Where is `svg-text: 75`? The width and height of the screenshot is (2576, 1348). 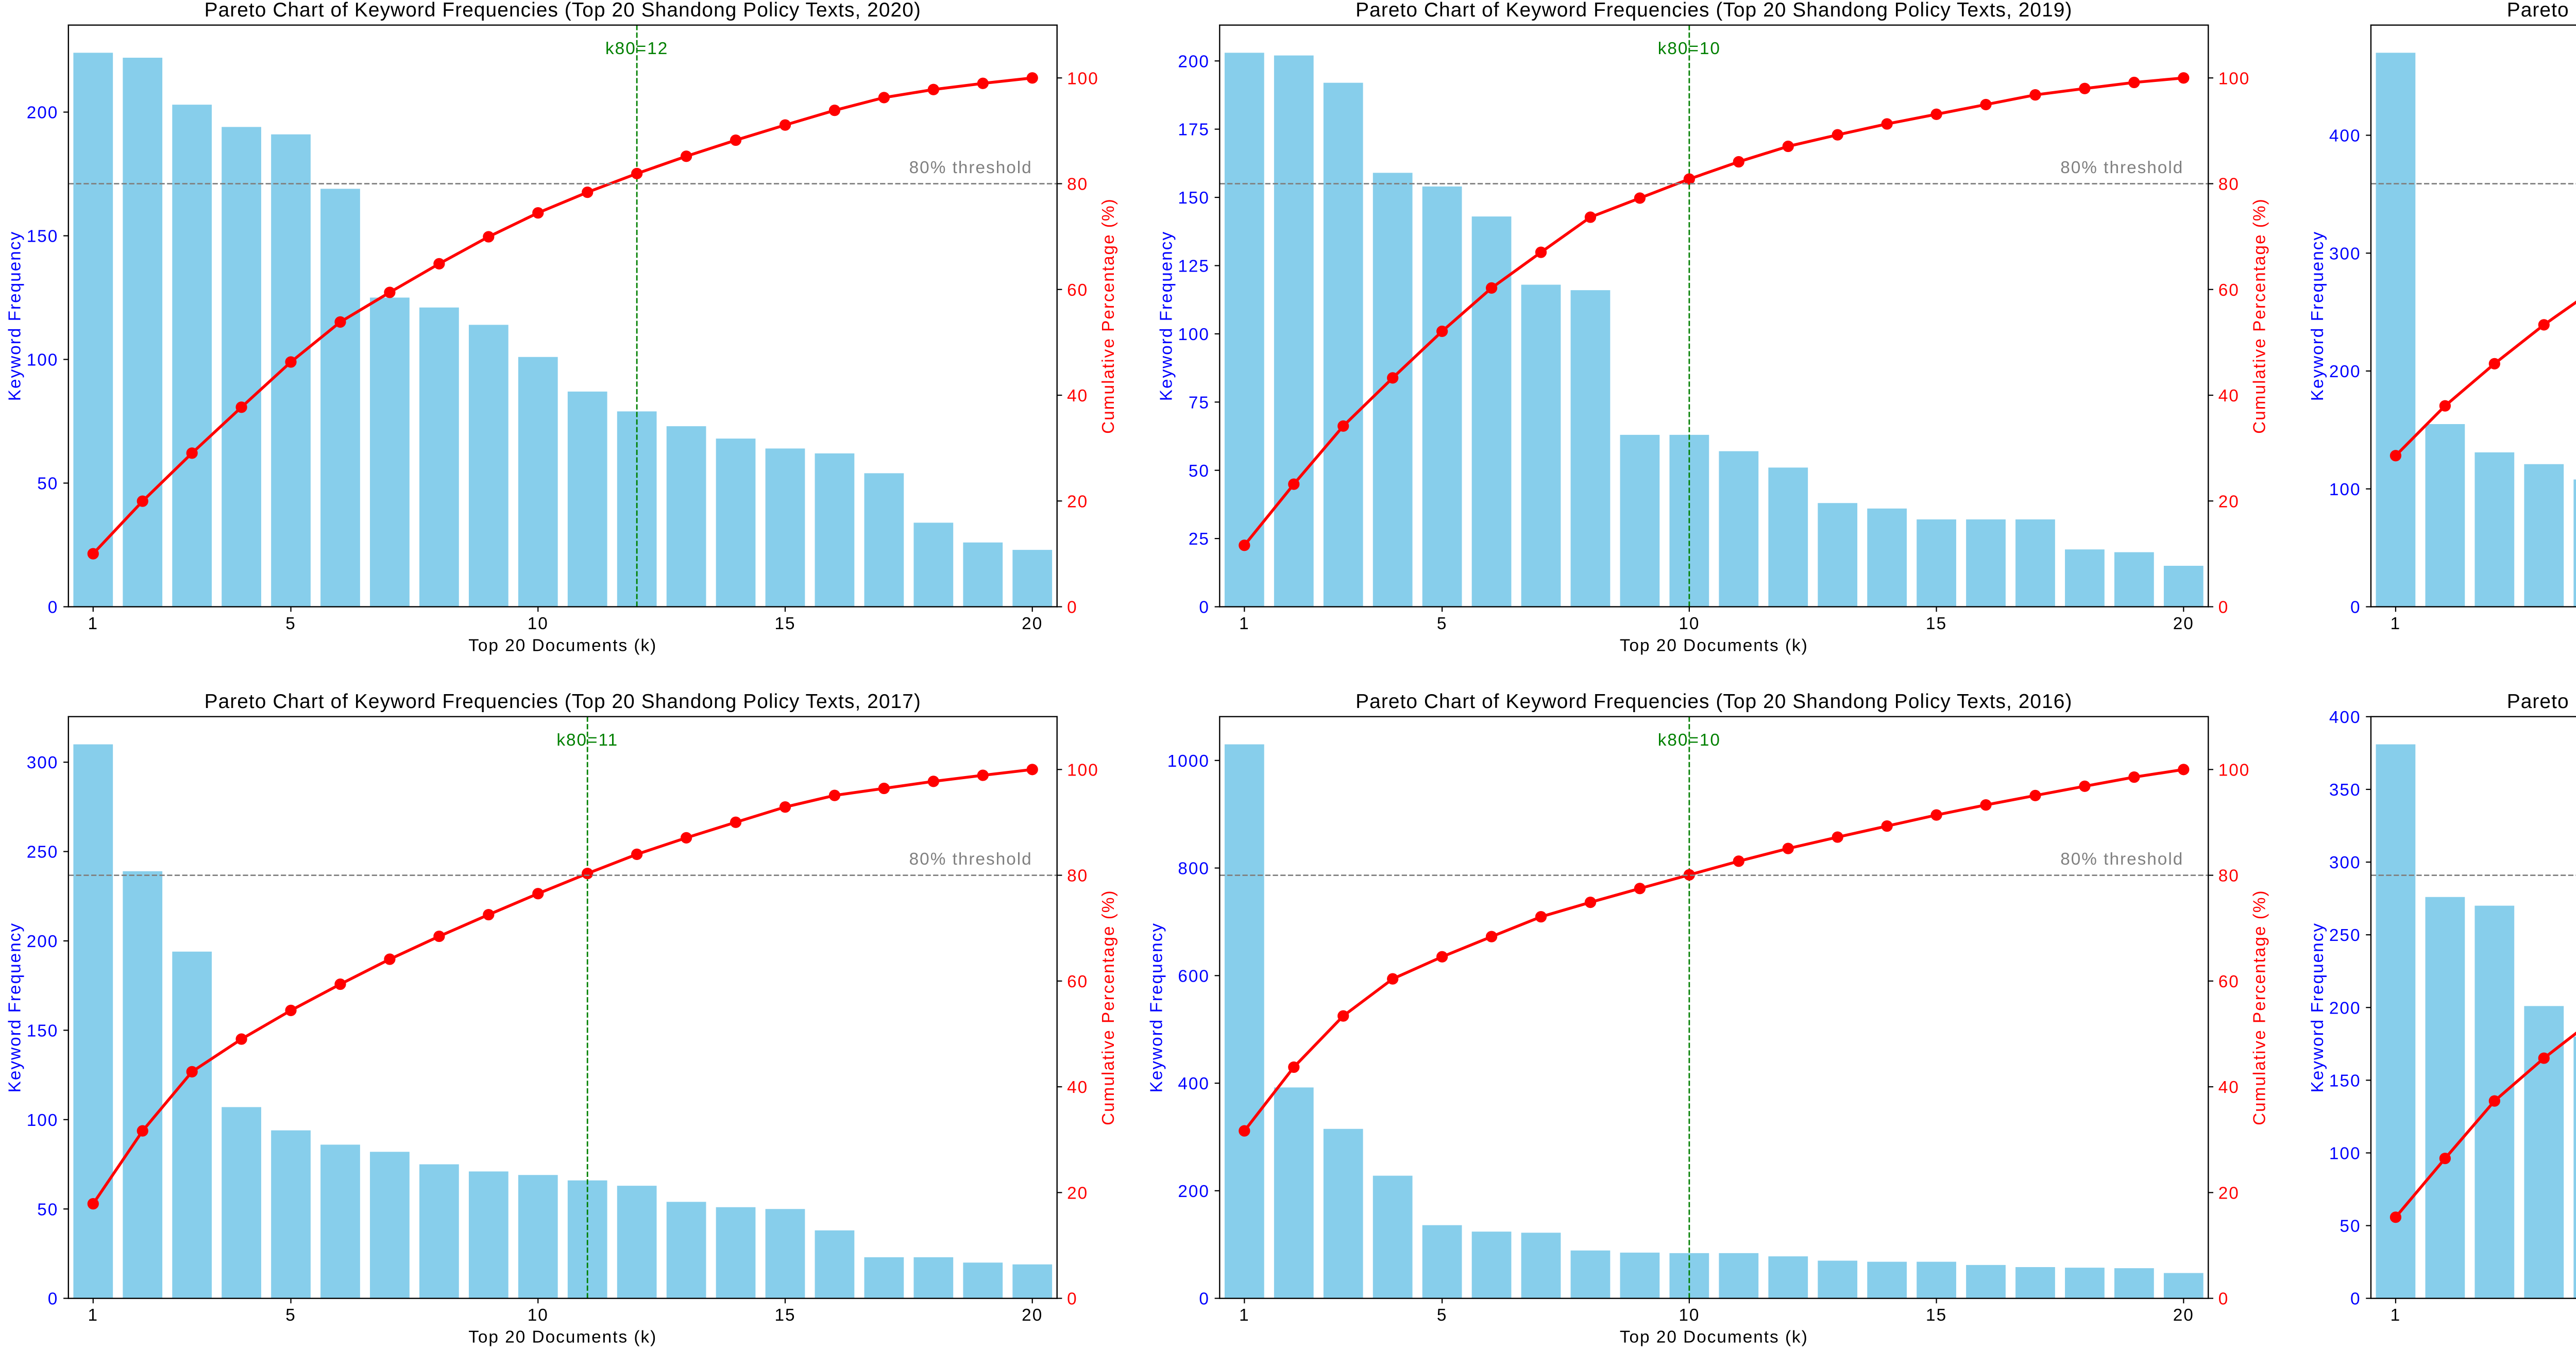 svg-text: 75 is located at coordinates (1199, 402).